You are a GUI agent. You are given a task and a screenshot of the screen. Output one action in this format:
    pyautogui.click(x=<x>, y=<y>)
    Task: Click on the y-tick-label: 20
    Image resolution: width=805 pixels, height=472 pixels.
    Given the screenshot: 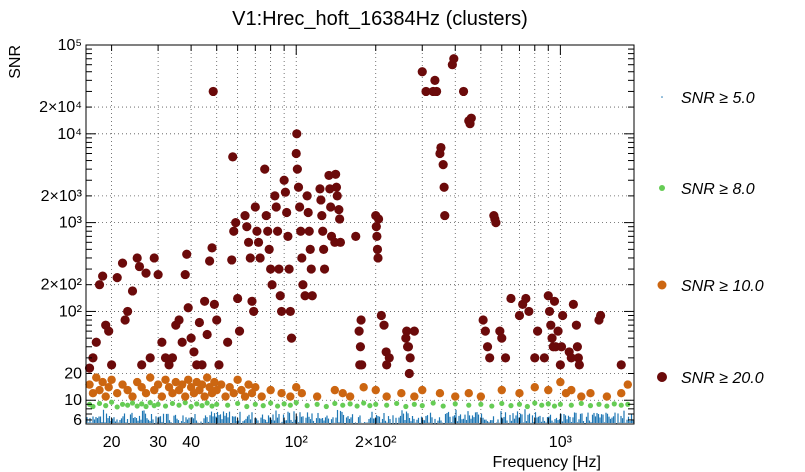 What is the action you would take?
    pyautogui.click(x=73, y=374)
    